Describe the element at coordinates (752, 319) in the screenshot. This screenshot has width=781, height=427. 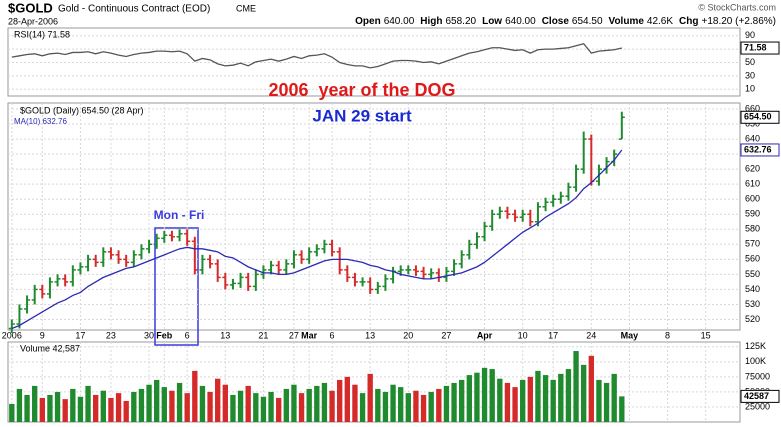
I see `y-tick-label: 520` at that location.